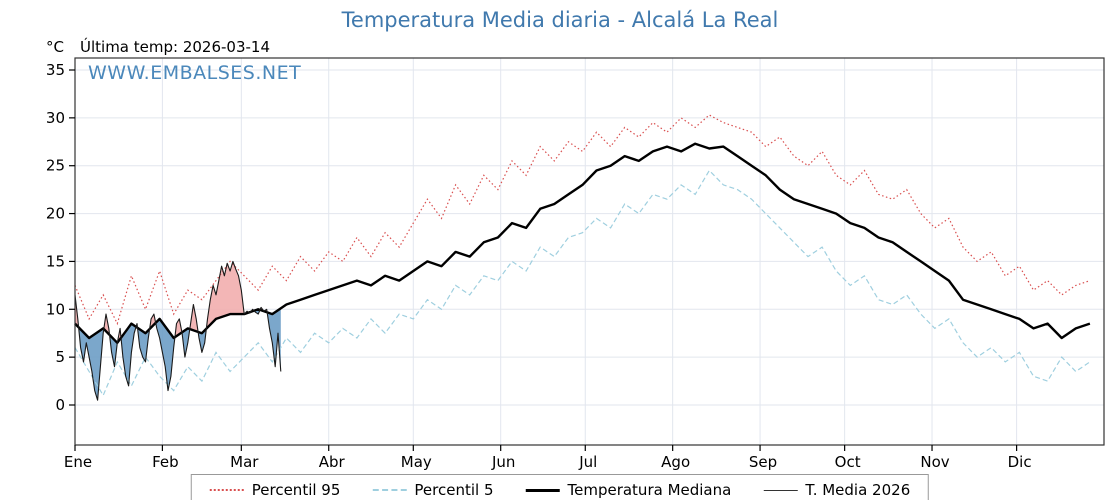 The image size is (1120, 500). What do you see at coordinates (55, 309) in the screenshot?
I see `y-tick-label: 10` at bounding box center [55, 309].